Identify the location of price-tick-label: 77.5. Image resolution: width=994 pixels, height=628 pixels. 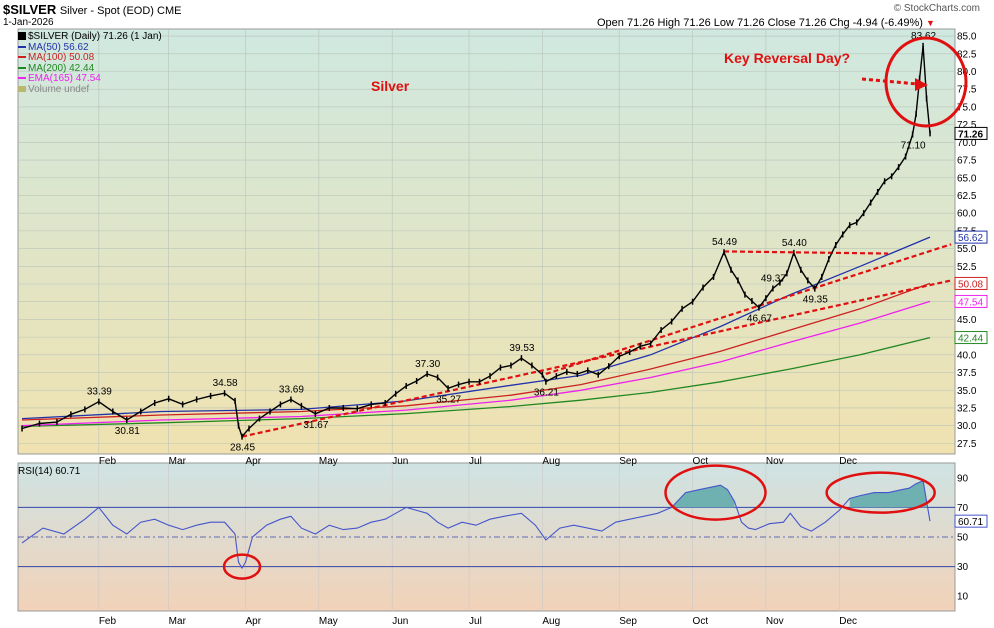
(967, 90).